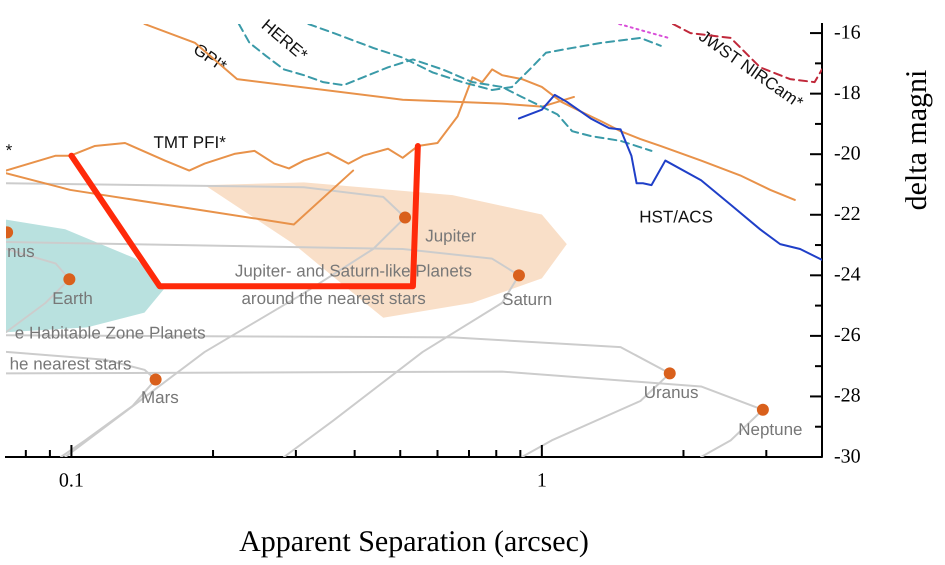  Describe the element at coordinates (159, 397) in the screenshot. I see `annotation: Mars` at that location.